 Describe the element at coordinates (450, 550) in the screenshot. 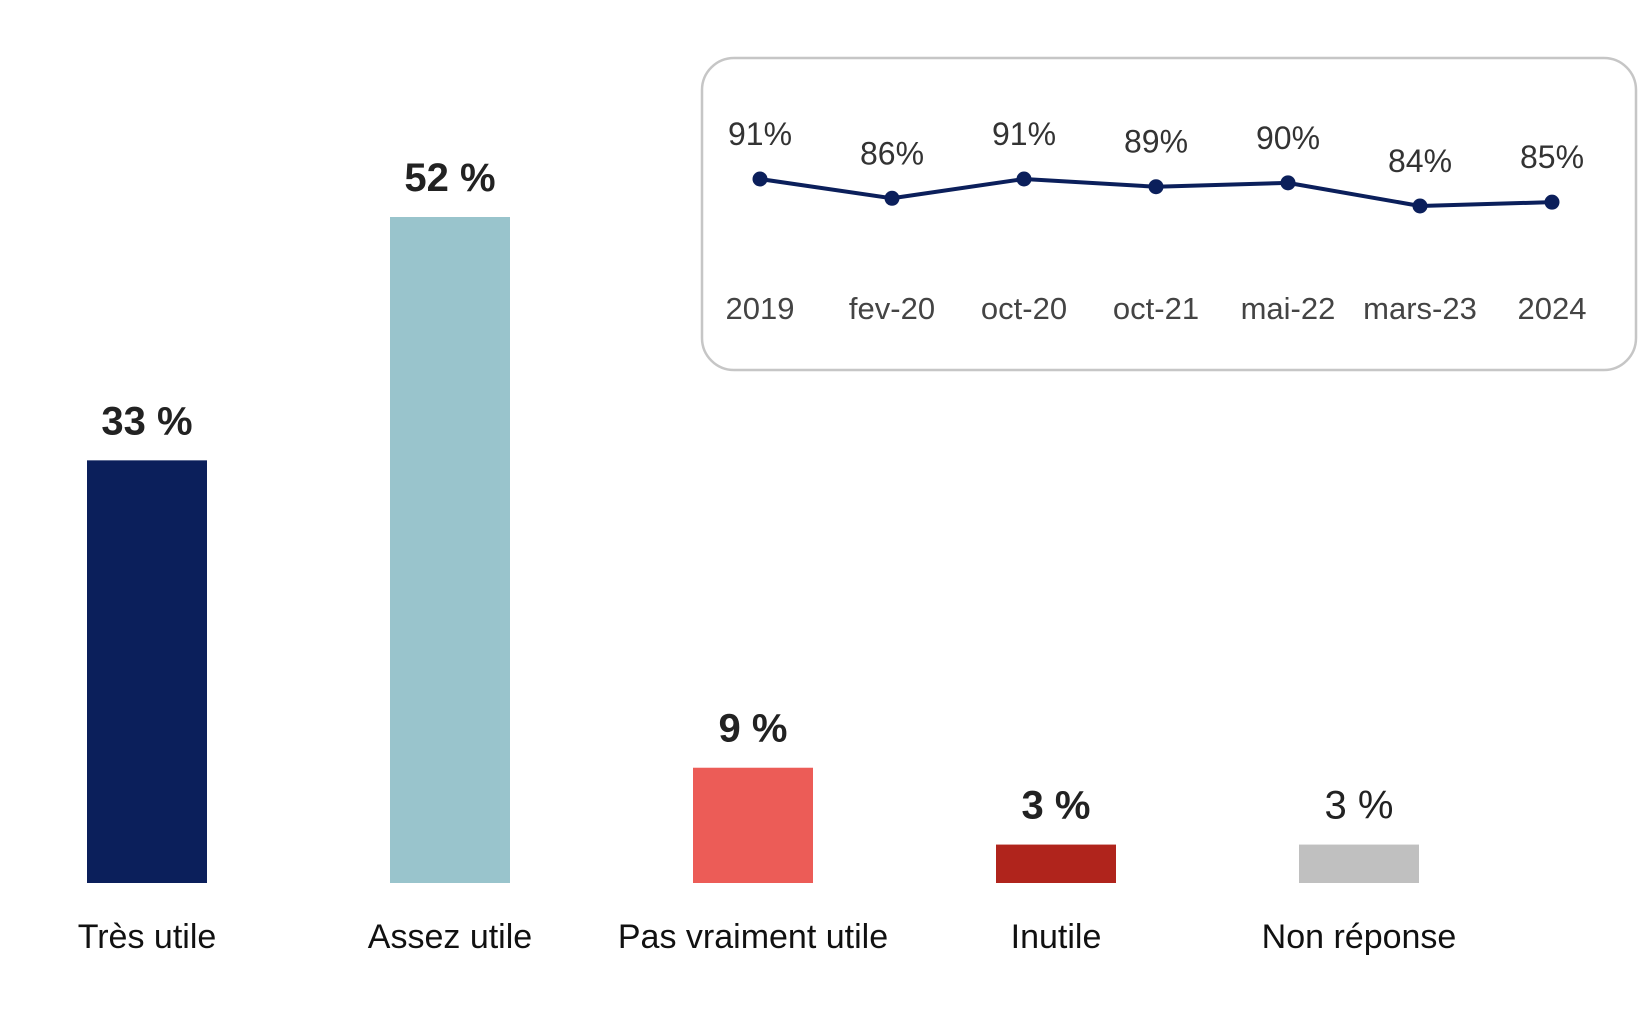

I see `bar-assez-utile` at that location.